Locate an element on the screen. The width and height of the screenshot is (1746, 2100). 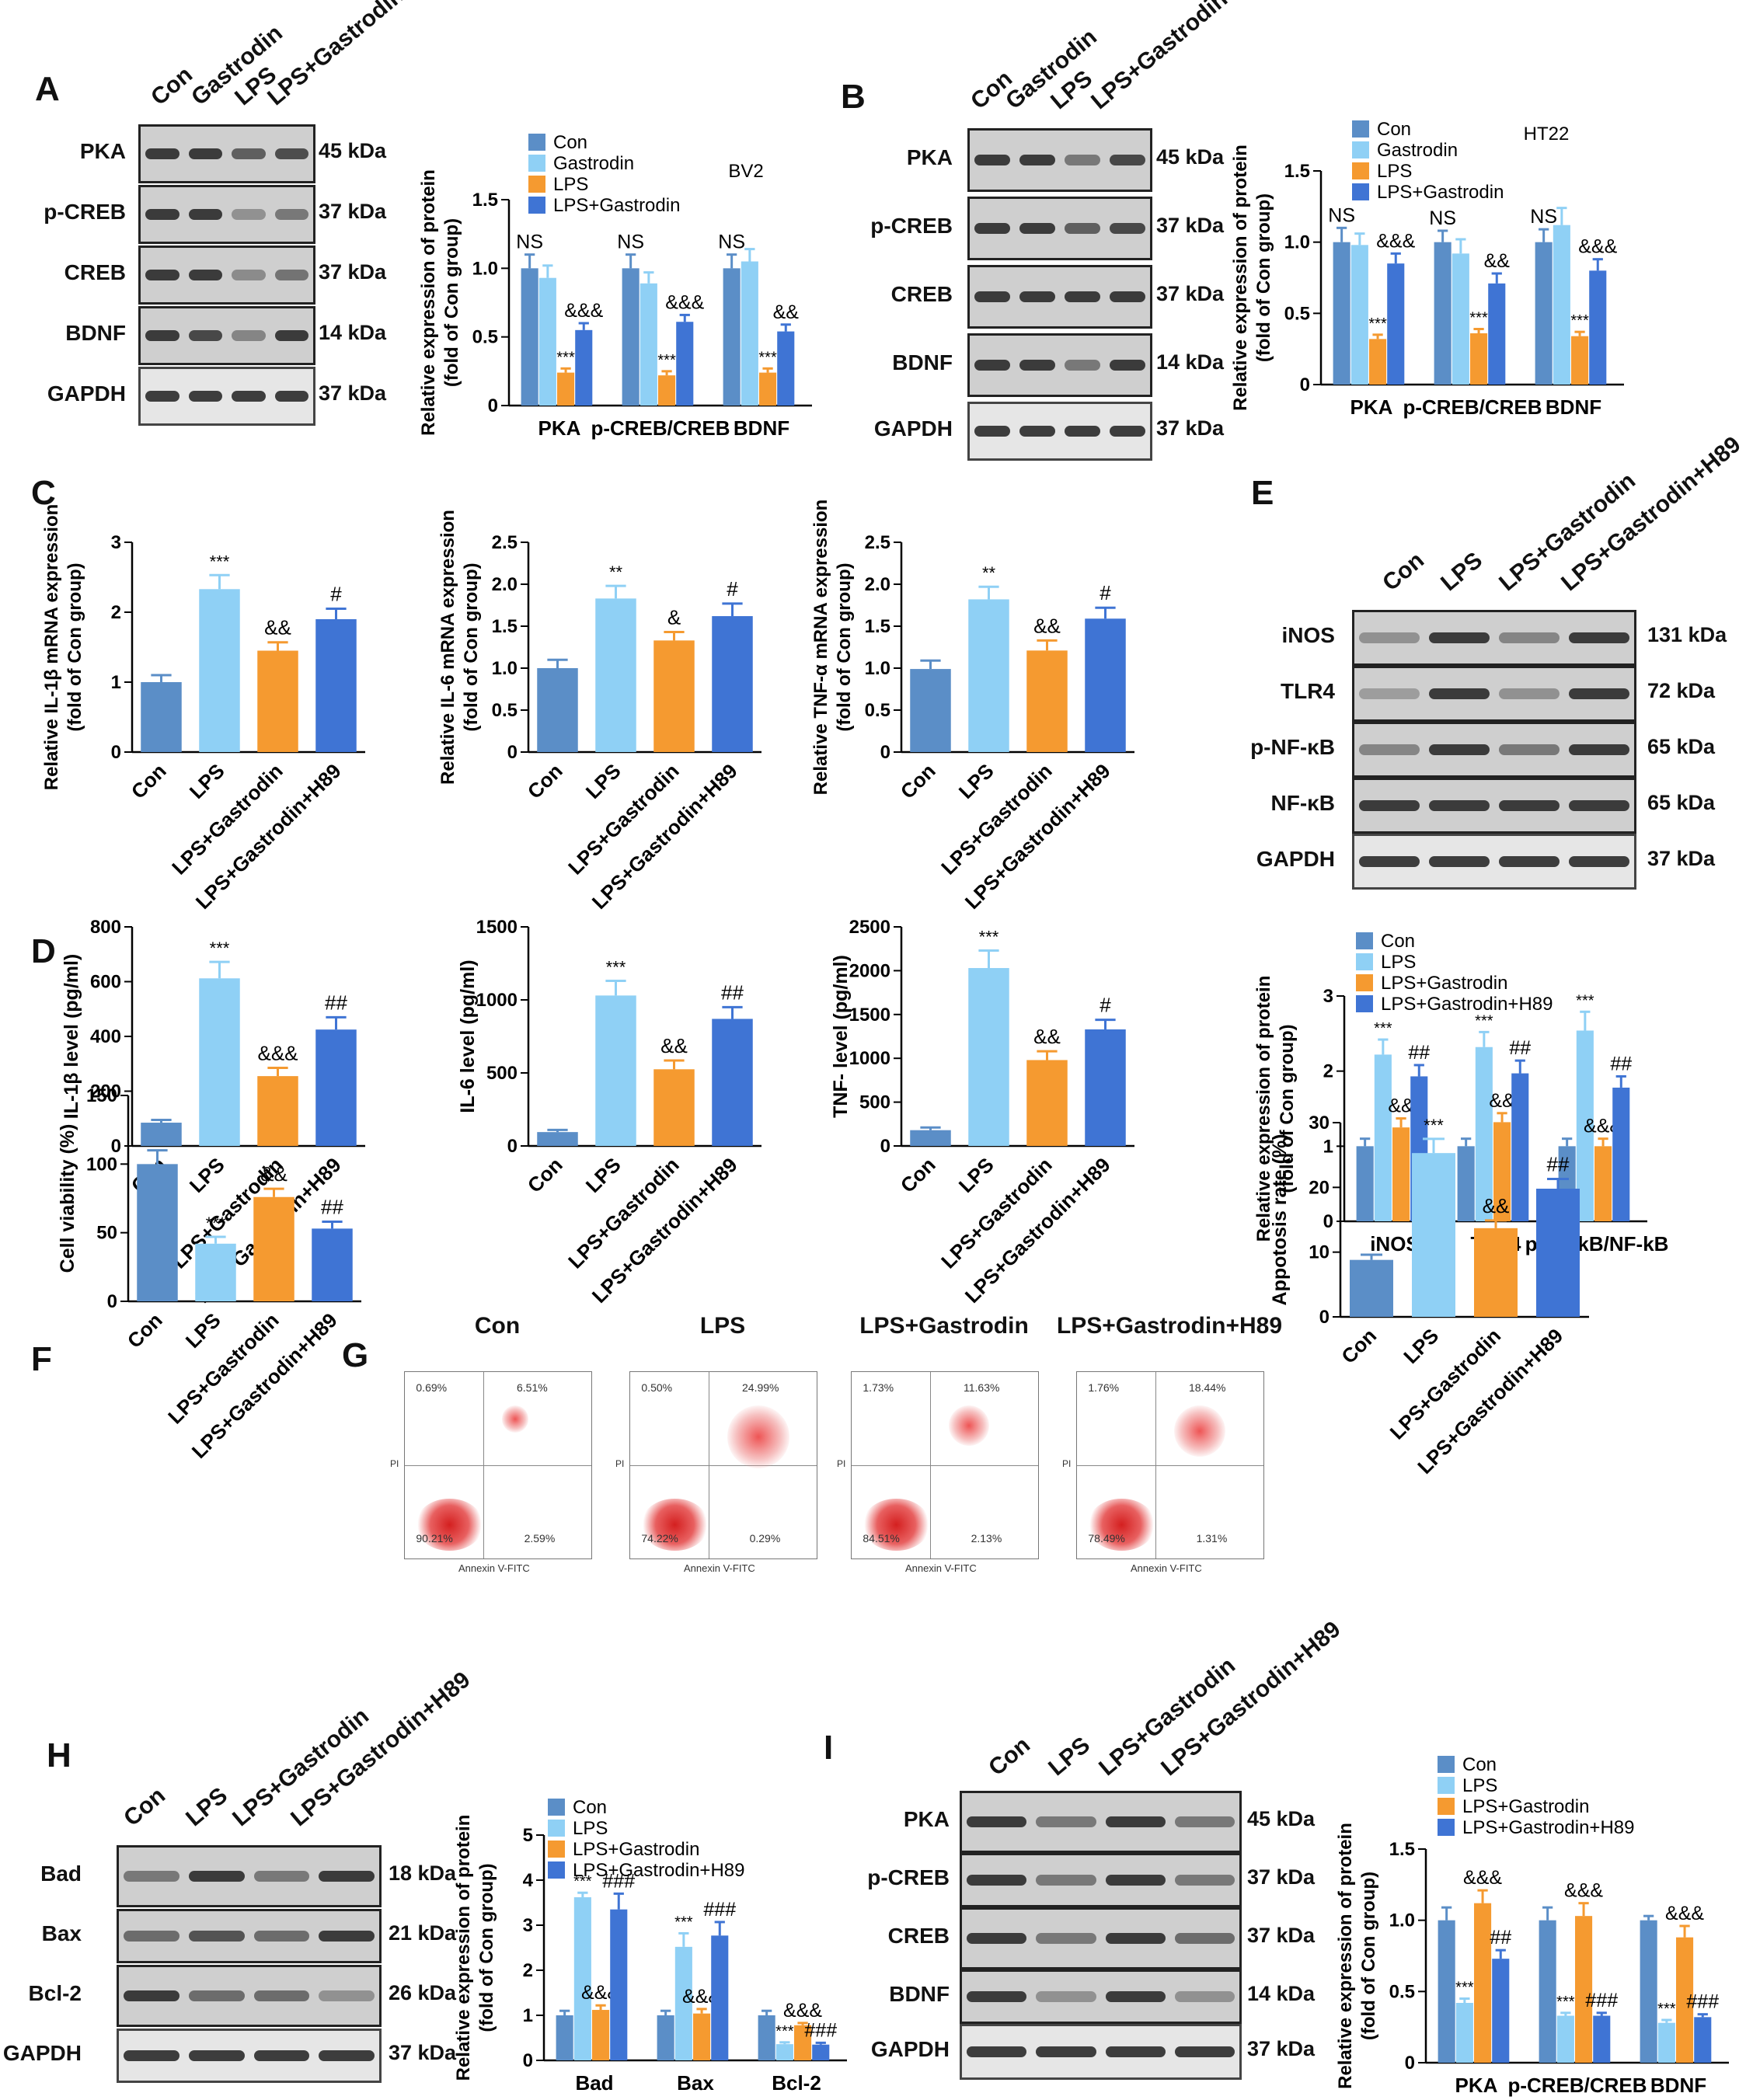
significance-label: ### is located at coordinates (1703, 2002).